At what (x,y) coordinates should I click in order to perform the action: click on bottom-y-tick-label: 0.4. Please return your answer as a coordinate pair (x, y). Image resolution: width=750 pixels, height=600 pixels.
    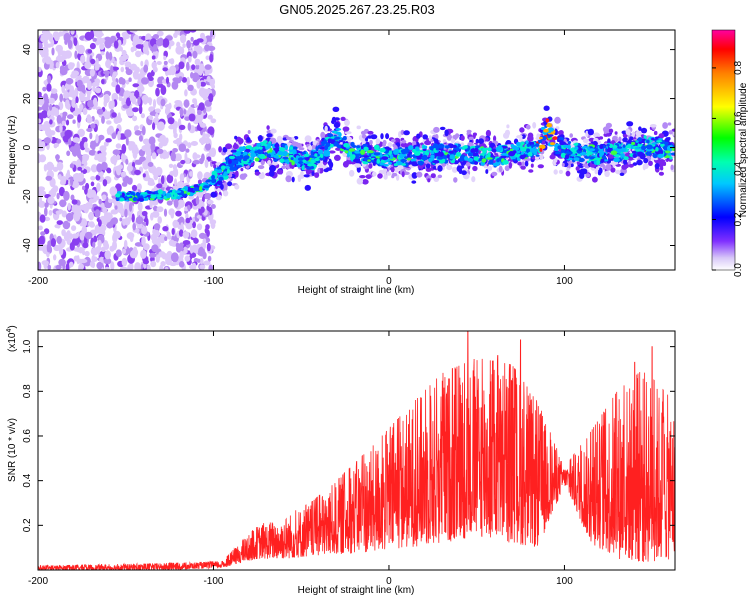
    Looking at the image, I should click on (27, 480).